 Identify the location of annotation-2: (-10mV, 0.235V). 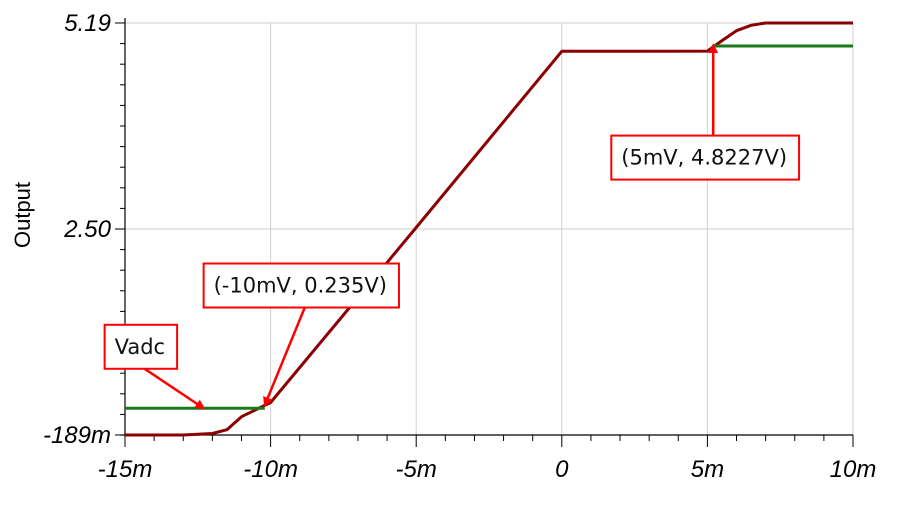
(301, 335).